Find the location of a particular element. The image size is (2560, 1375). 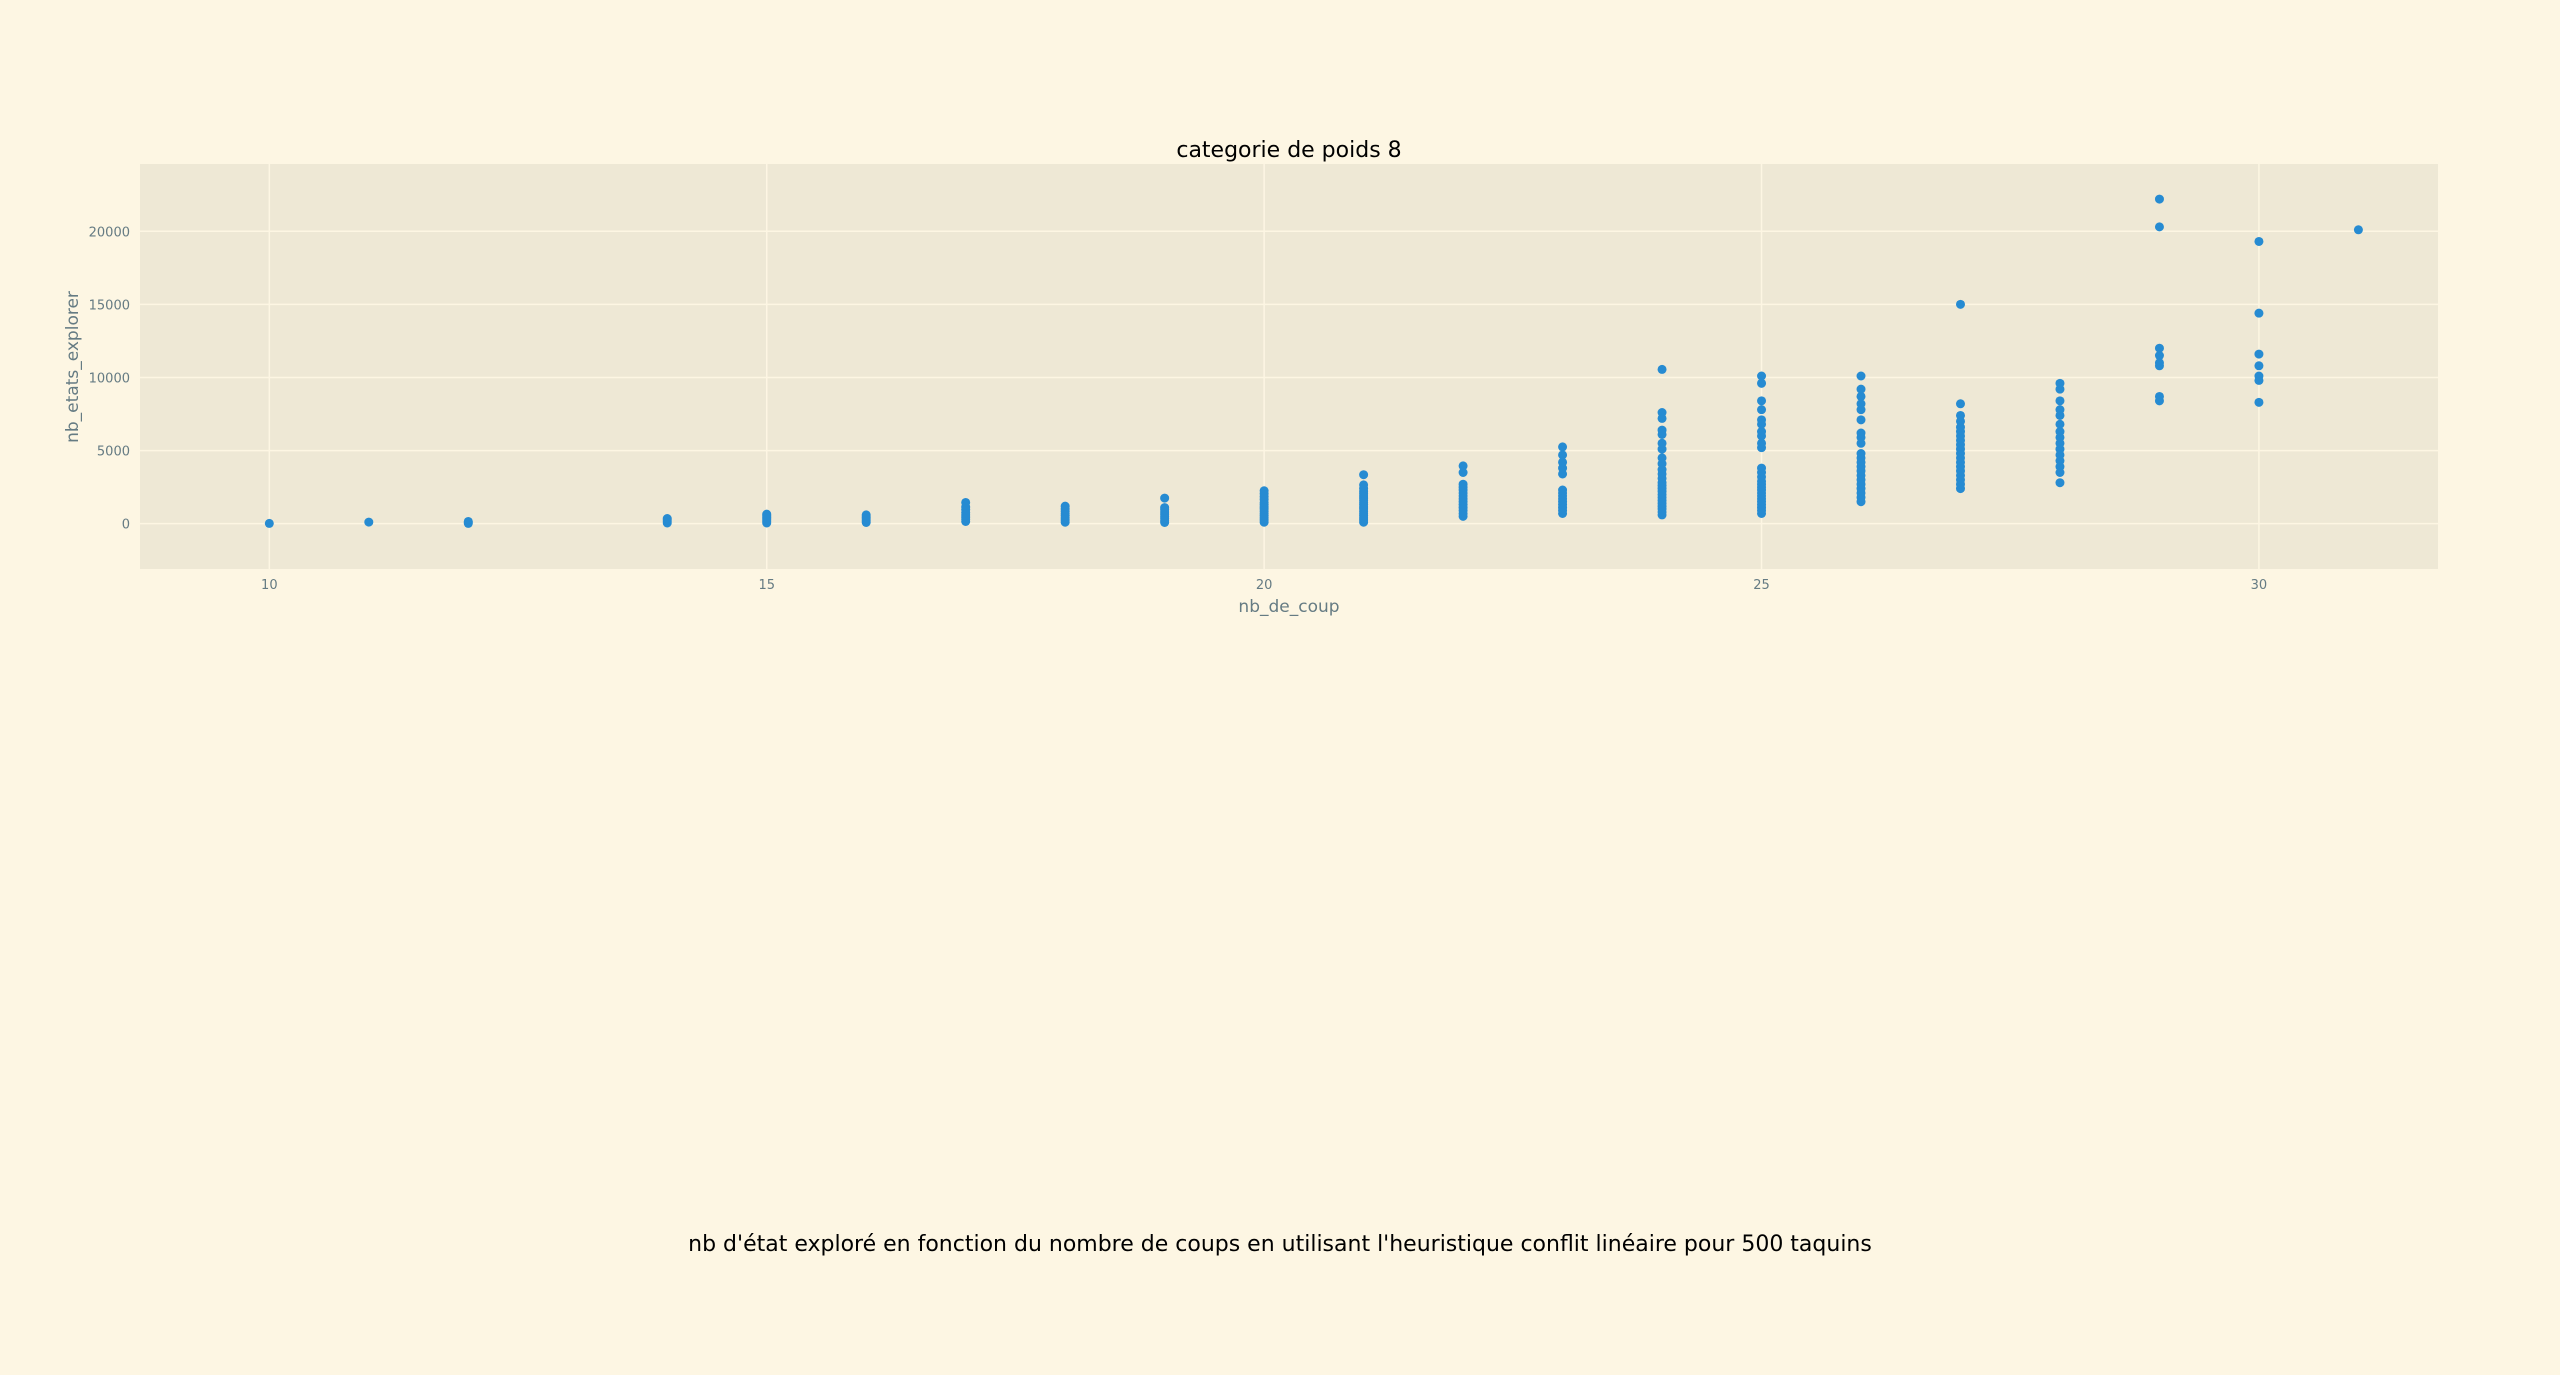

x-tick-label: 15 is located at coordinates (766, 585).